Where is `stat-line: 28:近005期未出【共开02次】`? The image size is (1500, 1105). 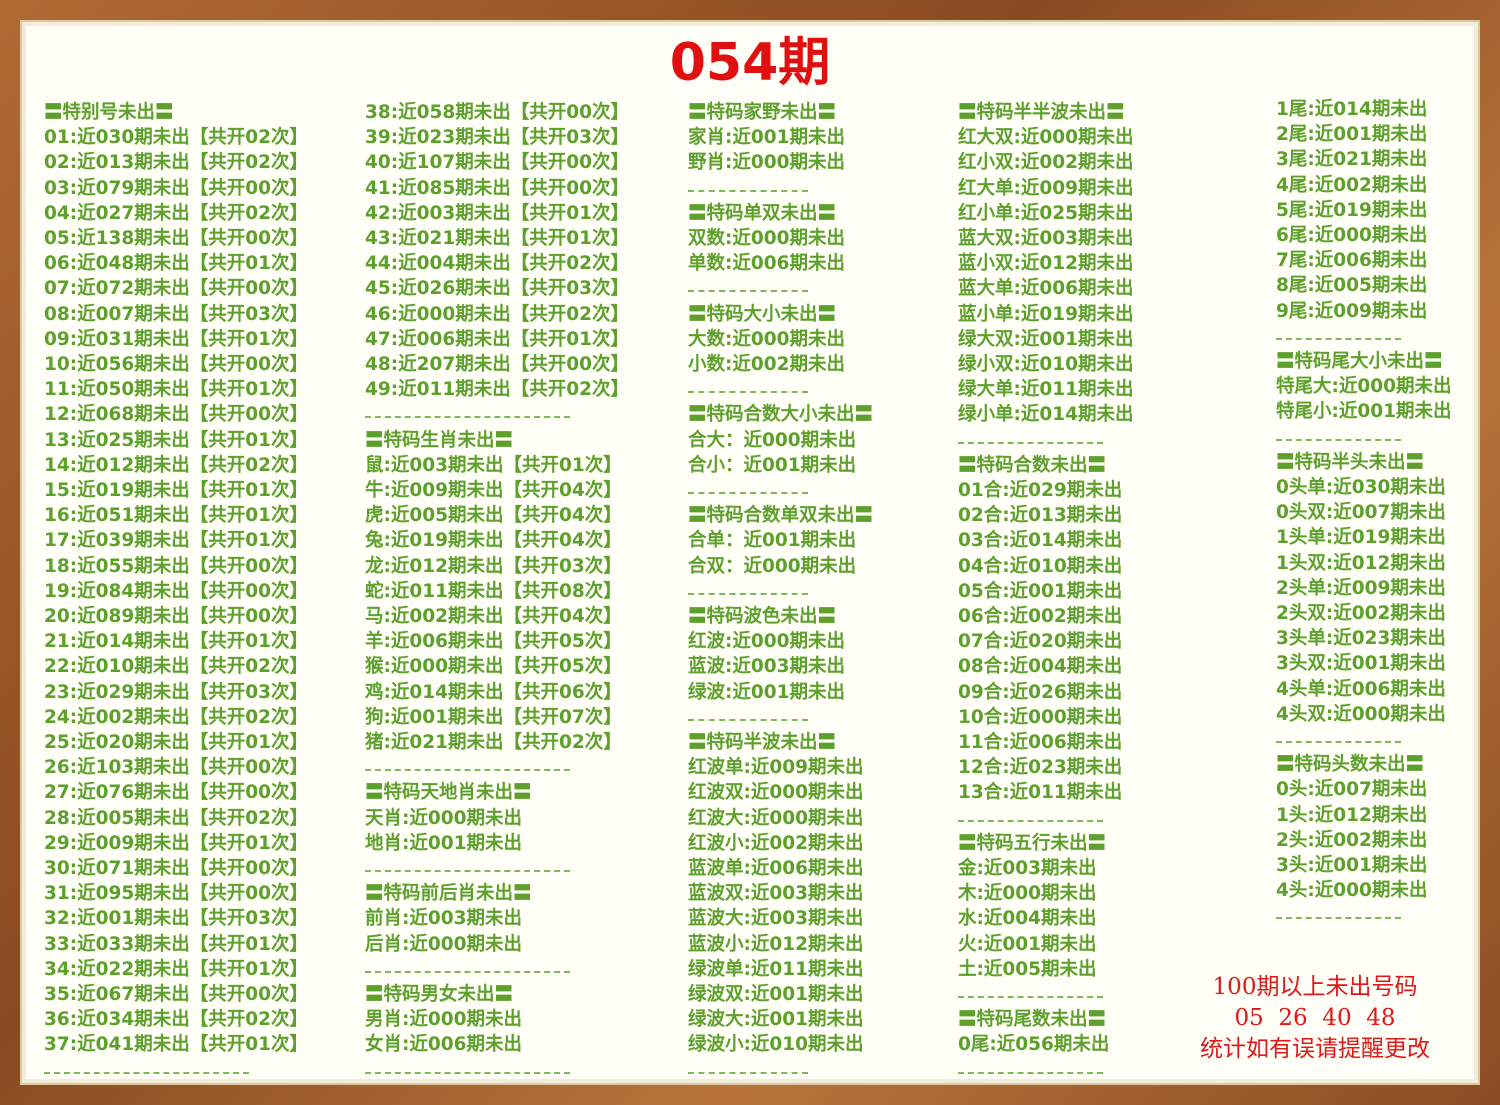 stat-line: 28:近005期未出【共开02次】 is located at coordinates (176, 818).